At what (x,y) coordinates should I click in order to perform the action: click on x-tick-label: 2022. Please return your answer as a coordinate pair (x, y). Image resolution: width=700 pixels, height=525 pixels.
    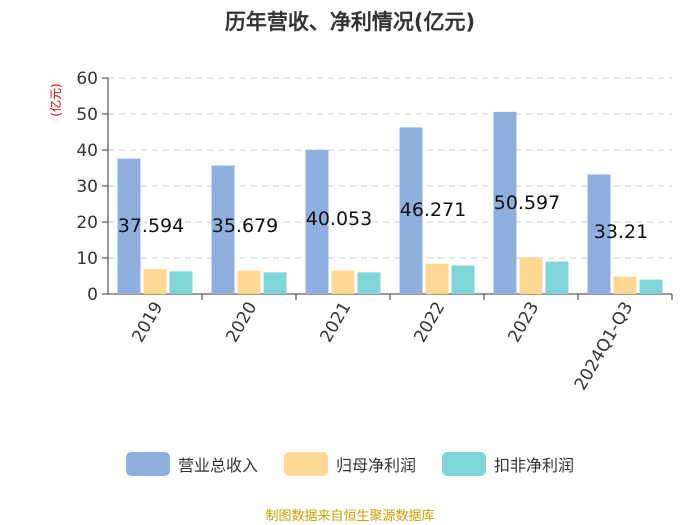
    Looking at the image, I should click on (429, 322).